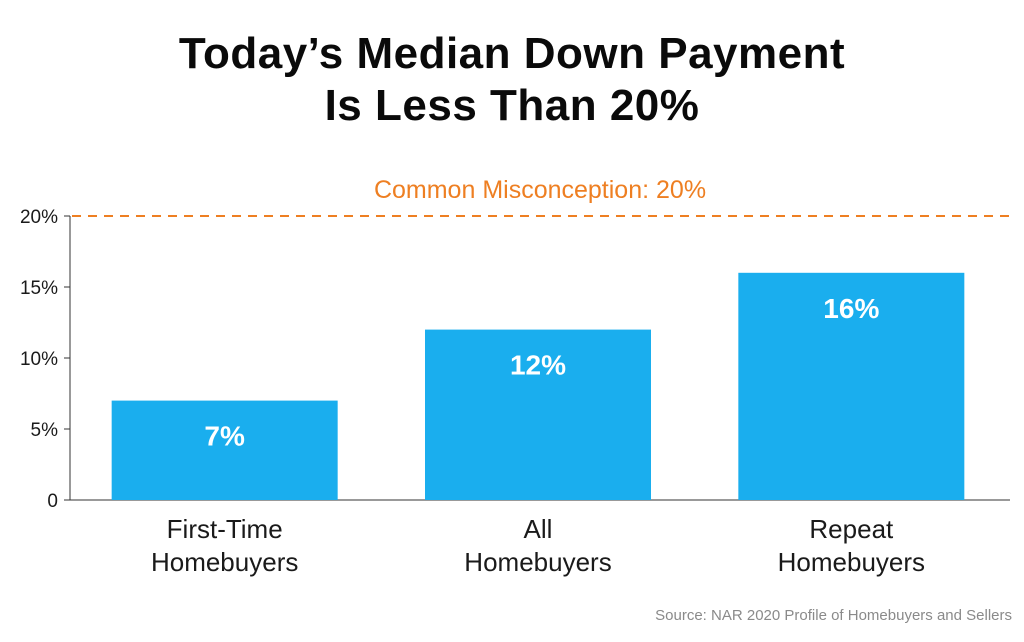 This screenshot has width=1024, height=642. I want to click on y-tick-label: 20%, so click(39, 217).